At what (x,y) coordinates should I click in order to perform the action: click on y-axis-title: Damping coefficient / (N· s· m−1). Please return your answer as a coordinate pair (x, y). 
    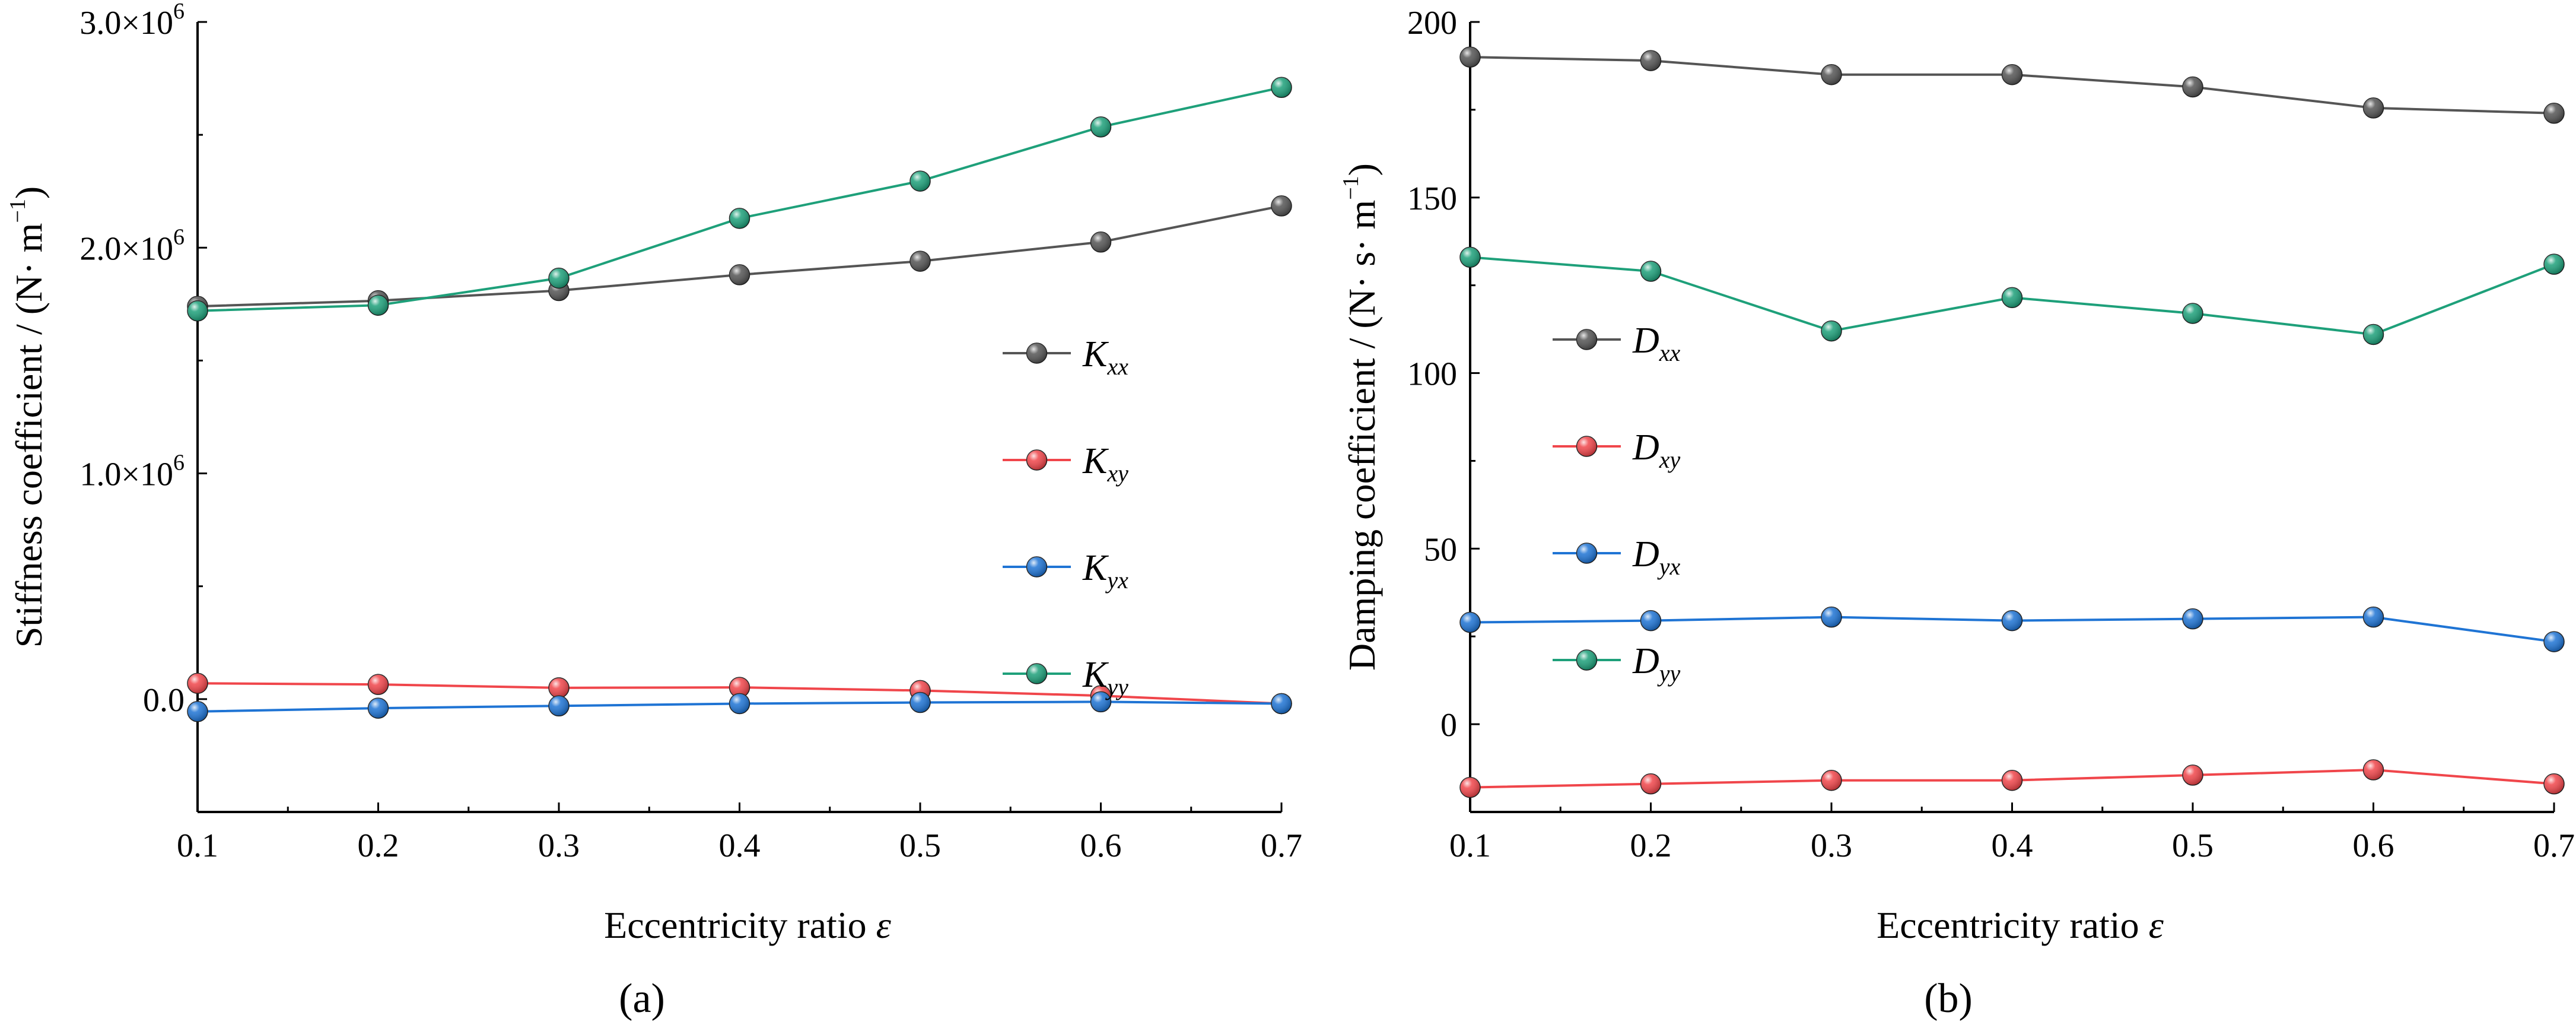
    Looking at the image, I should click on (1360, 417).